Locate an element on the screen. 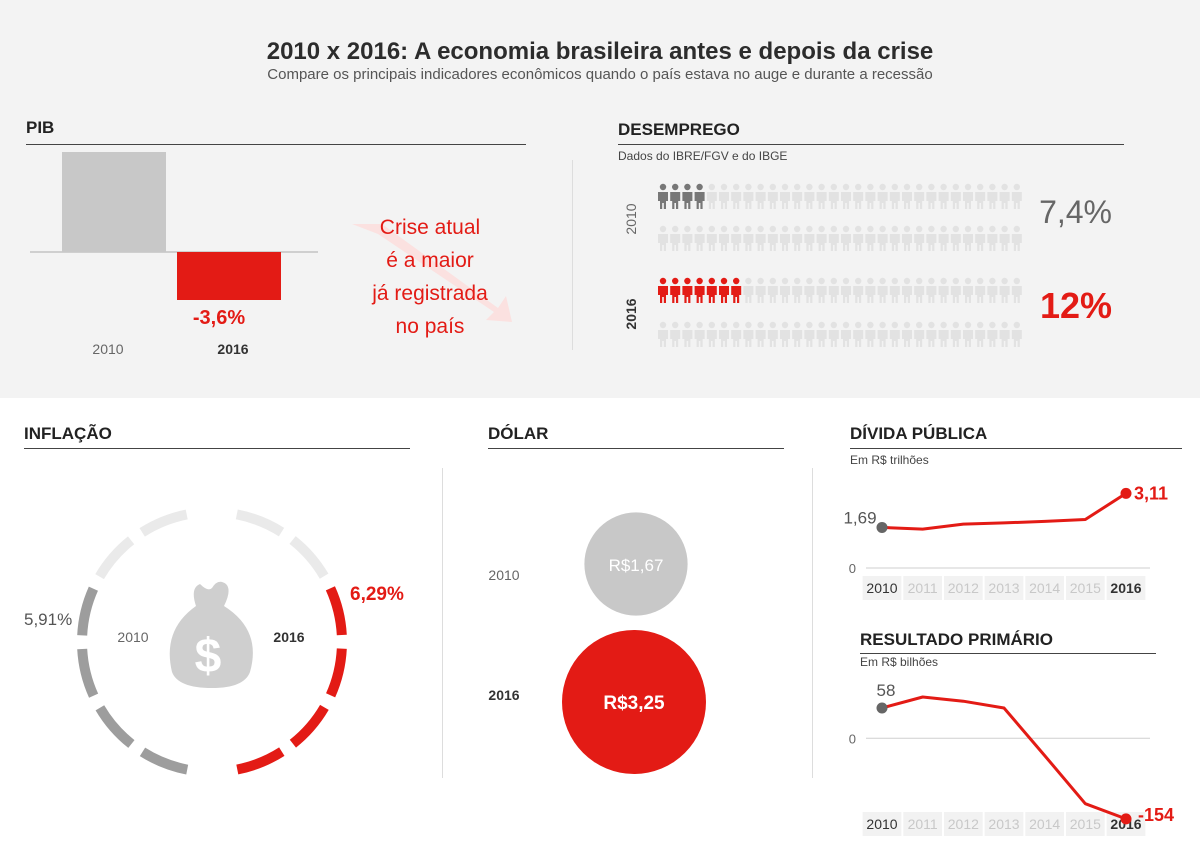 The height and width of the screenshot is (868, 1200). primario-unit: Em R$ bilhões is located at coordinates (899, 662).